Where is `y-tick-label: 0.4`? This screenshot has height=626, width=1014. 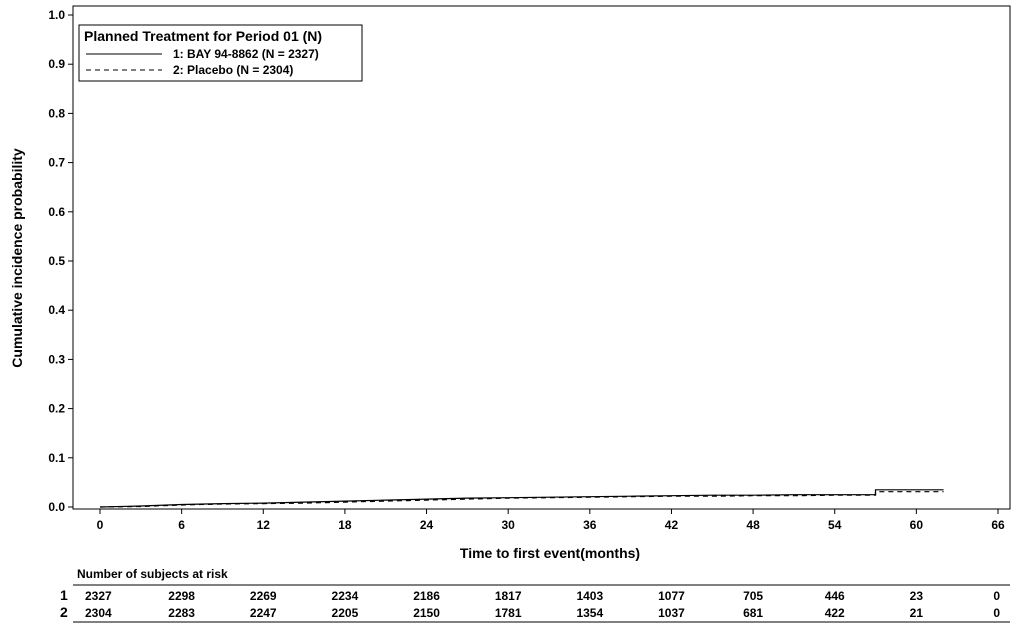
y-tick-label: 0.4 is located at coordinates (56, 310).